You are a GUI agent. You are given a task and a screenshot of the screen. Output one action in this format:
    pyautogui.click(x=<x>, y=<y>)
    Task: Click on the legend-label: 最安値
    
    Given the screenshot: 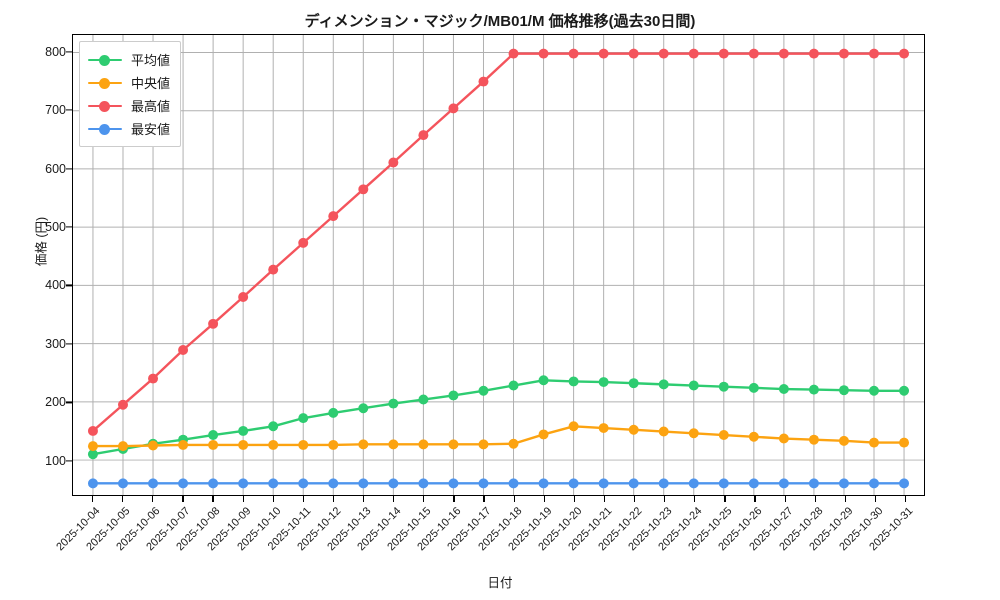 What is the action you would take?
    pyautogui.click(x=151, y=129)
    